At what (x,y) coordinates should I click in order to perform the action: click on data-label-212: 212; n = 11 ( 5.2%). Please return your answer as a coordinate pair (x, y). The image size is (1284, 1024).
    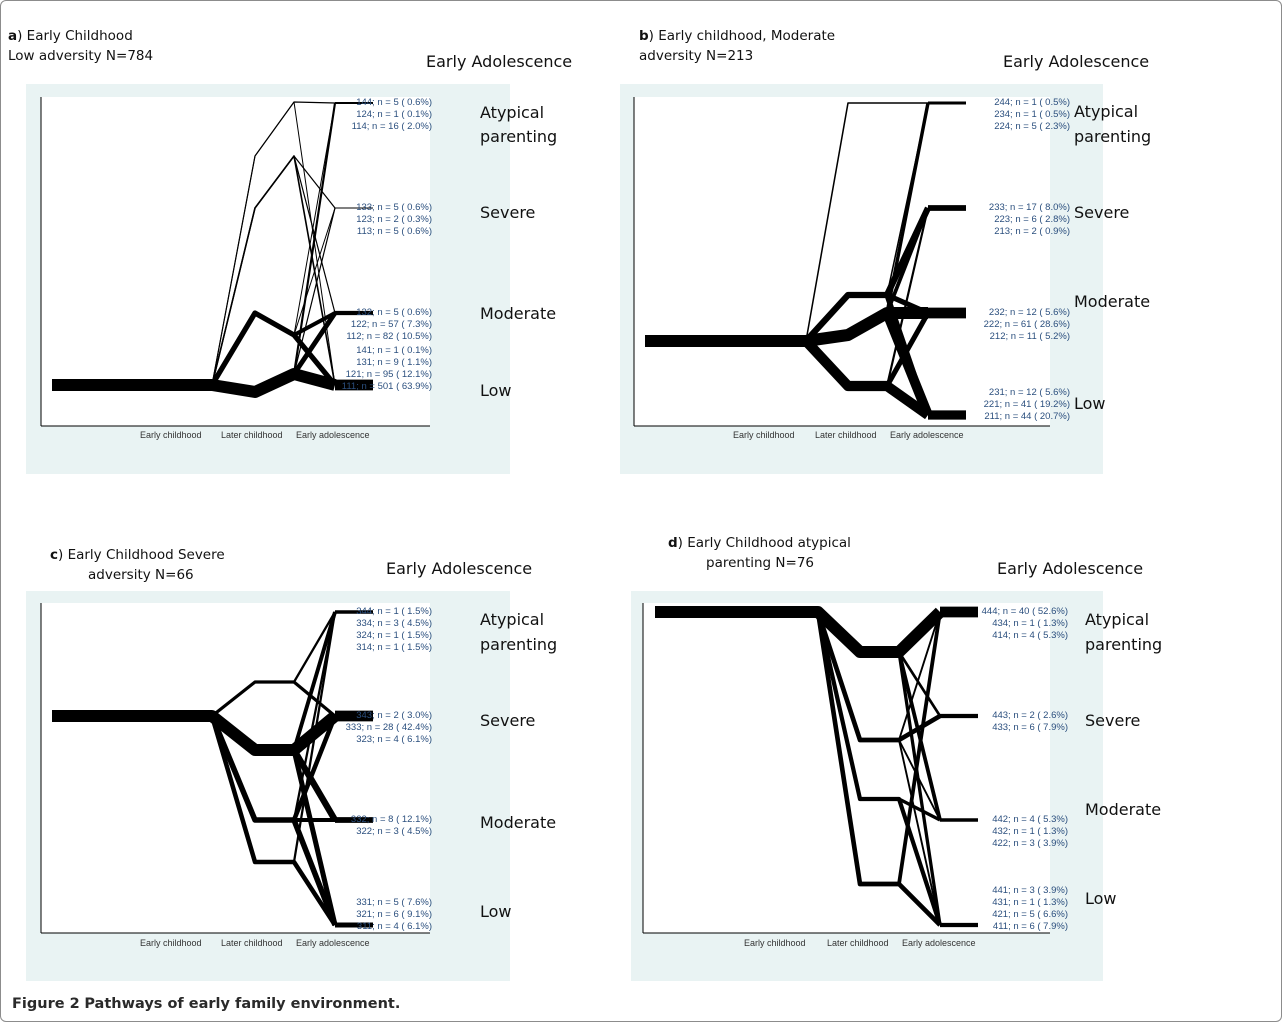
    Looking at the image, I should click on (1030, 336).